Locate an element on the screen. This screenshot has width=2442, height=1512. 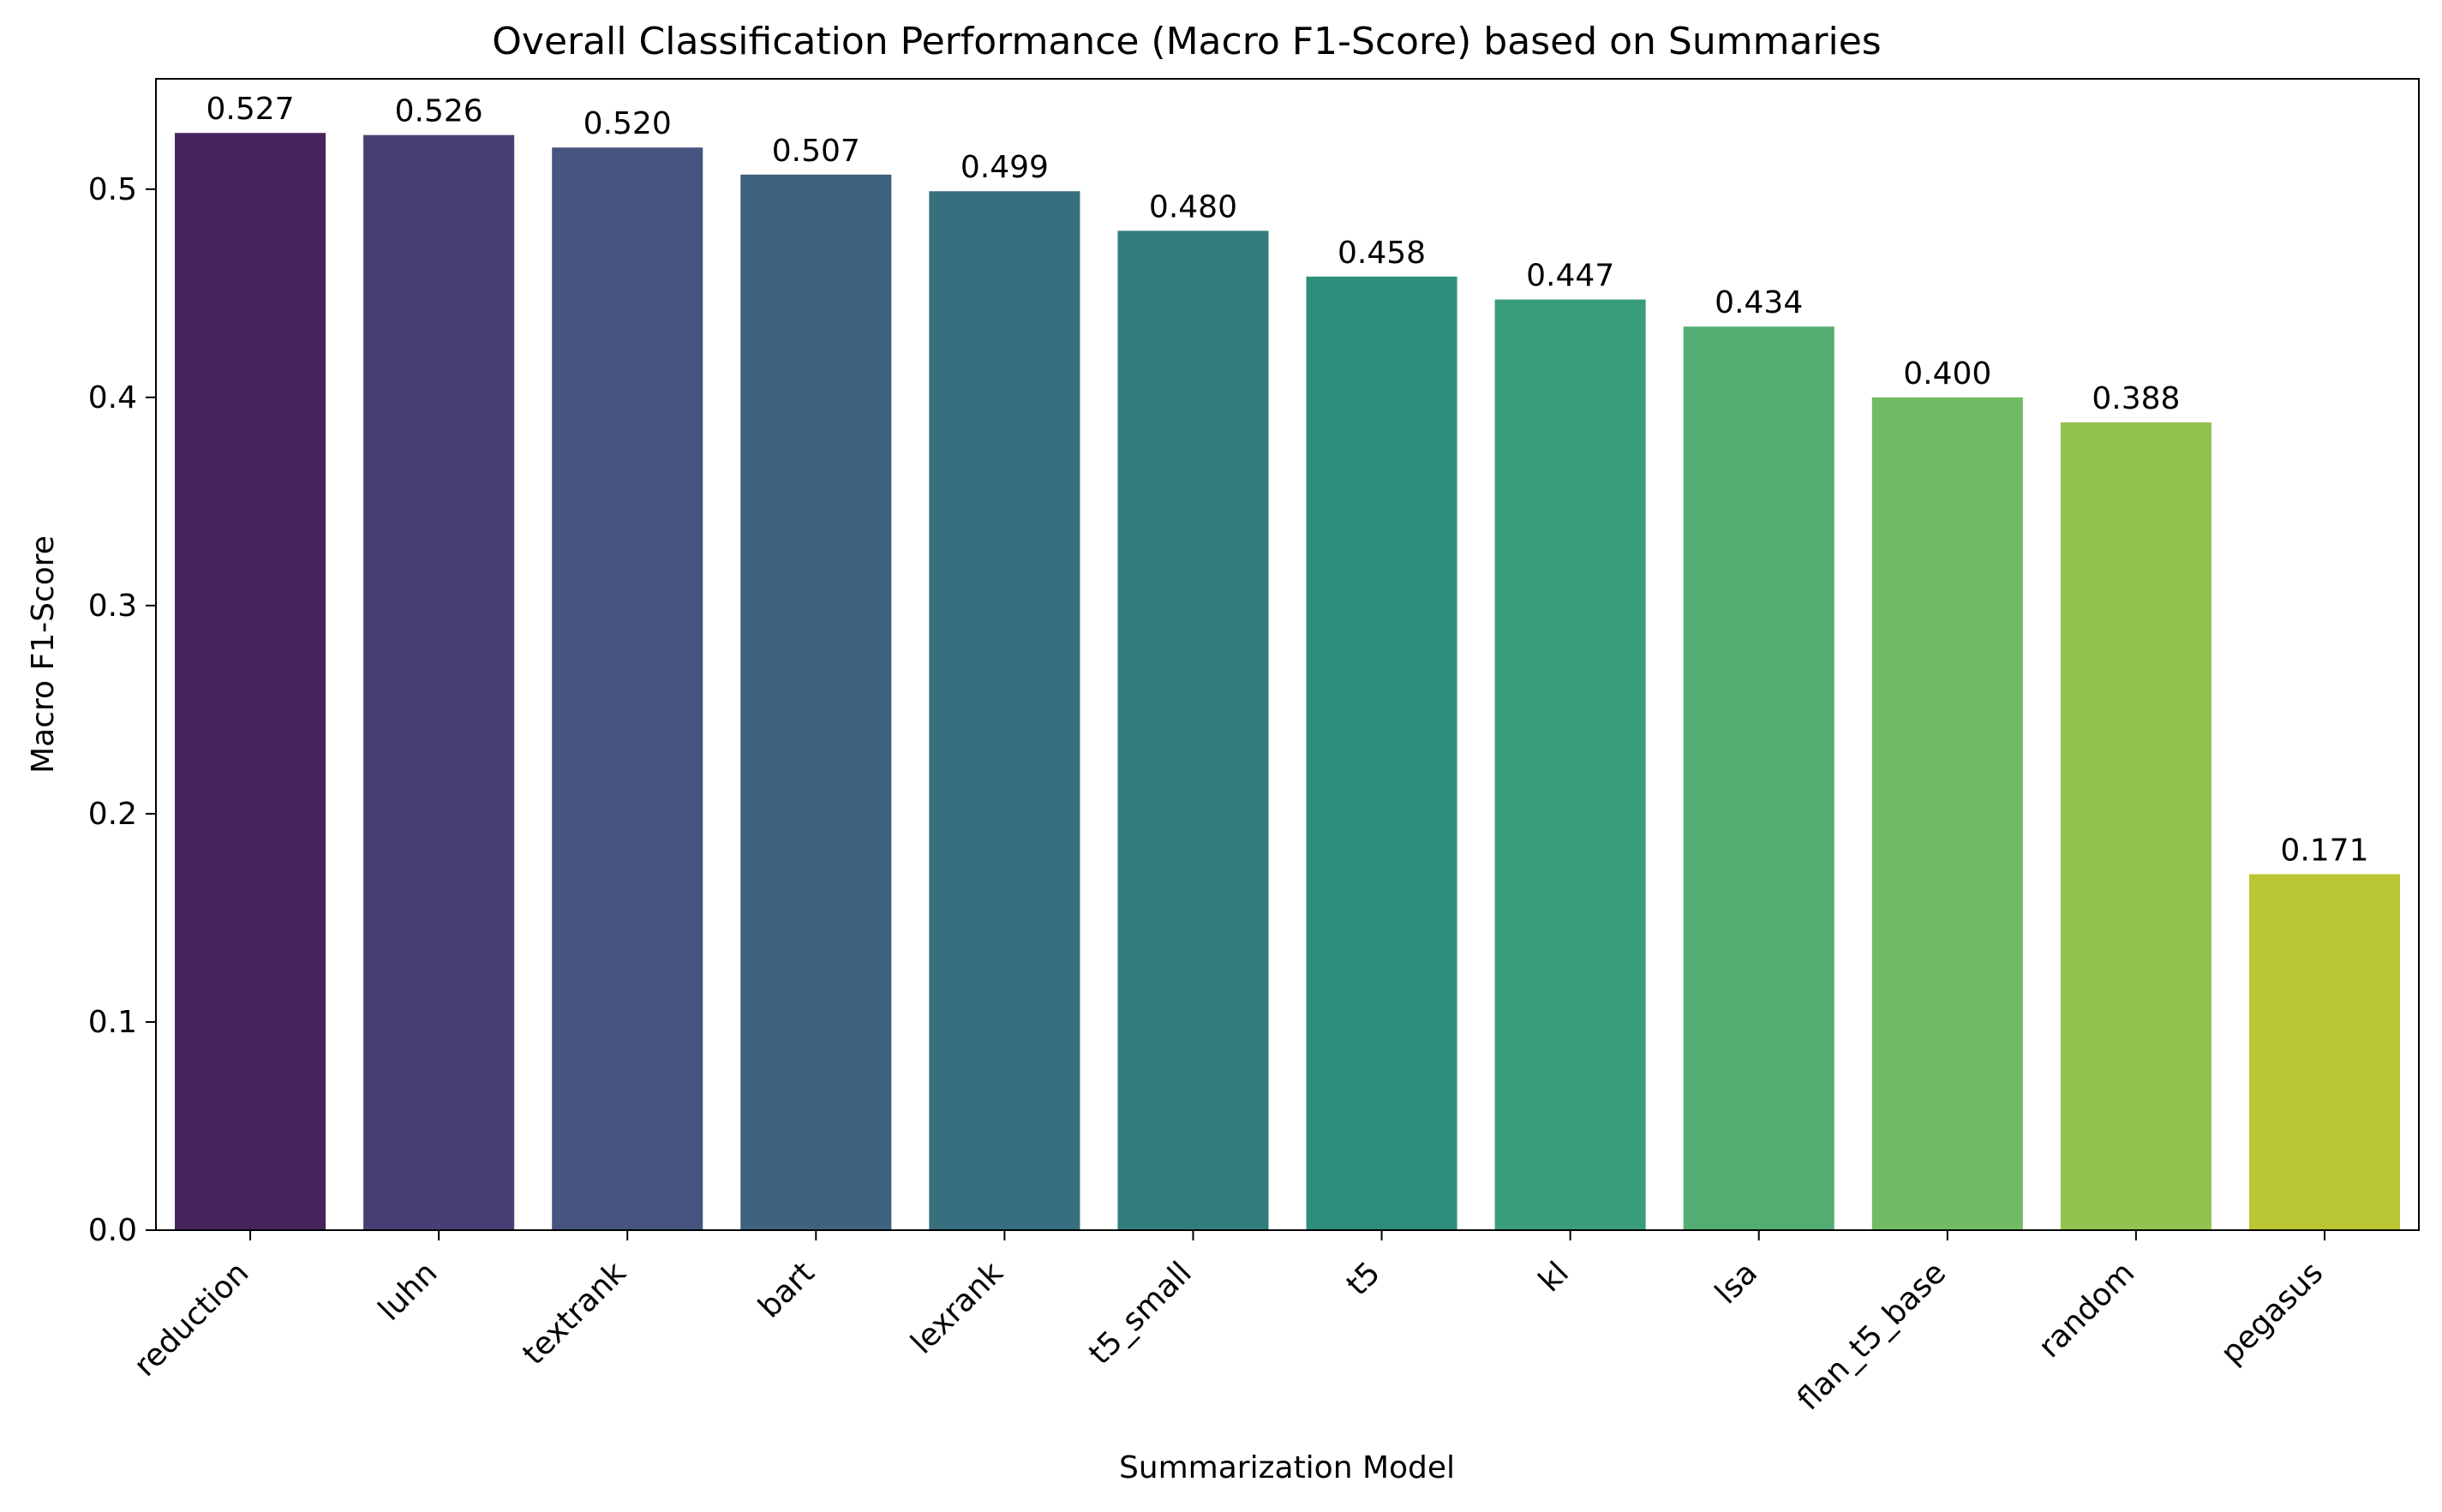
x-axis-label: Summarization Model is located at coordinates (1287, 1467).